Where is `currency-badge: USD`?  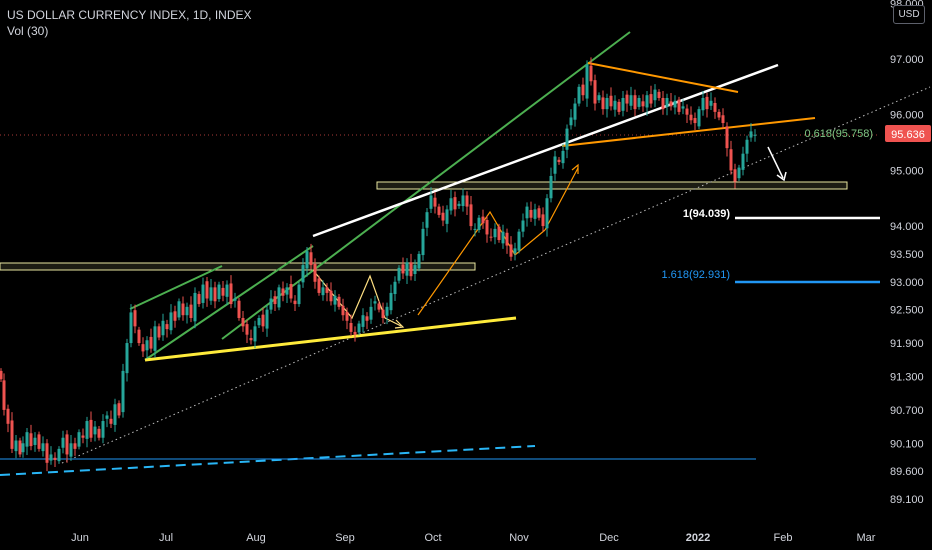
currency-badge: USD is located at coordinates (909, 14).